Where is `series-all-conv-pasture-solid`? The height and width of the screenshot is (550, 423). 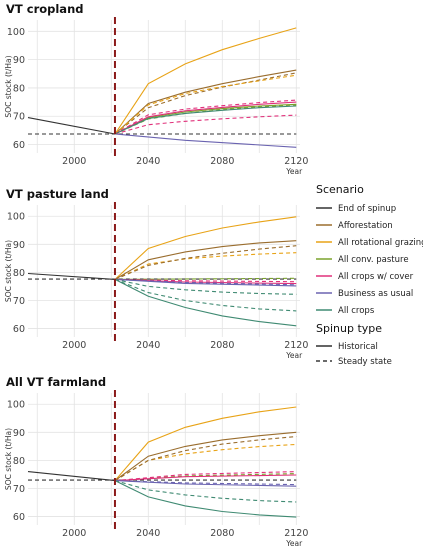 series-all-conv-pasture-solid is located at coordinates (205, 119).